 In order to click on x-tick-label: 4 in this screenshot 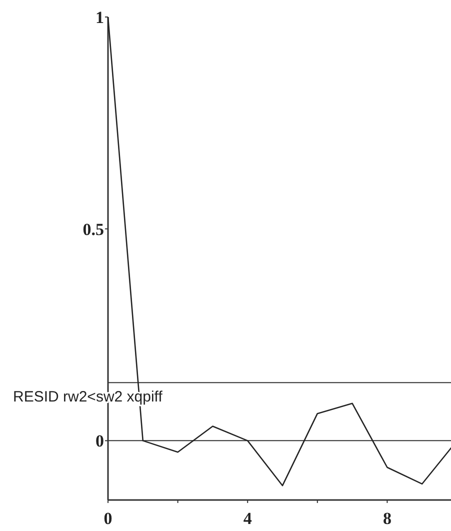, I will do `click(247, 518)`.